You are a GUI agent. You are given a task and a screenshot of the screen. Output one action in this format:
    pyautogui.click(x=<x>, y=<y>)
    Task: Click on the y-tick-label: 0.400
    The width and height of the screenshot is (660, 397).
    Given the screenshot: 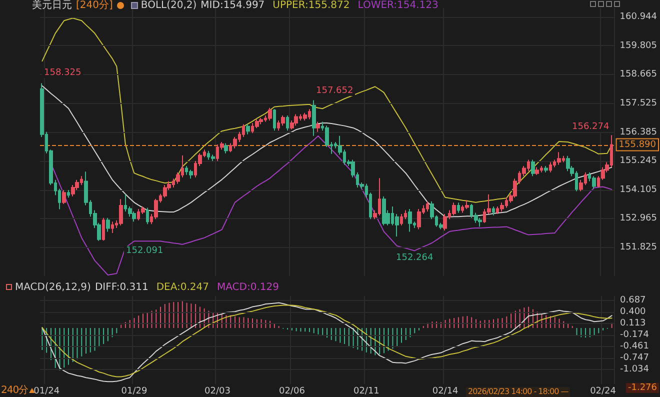 What is the action you would take?
    pyautogui.click(x=633, y=312)
    